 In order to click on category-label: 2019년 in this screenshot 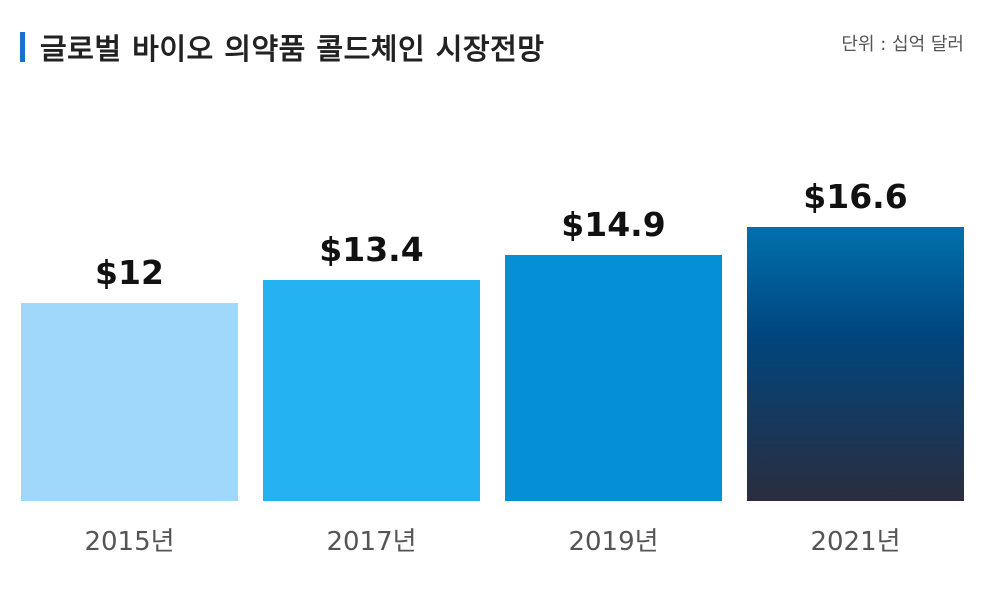, I will do `click(613, 542)`.